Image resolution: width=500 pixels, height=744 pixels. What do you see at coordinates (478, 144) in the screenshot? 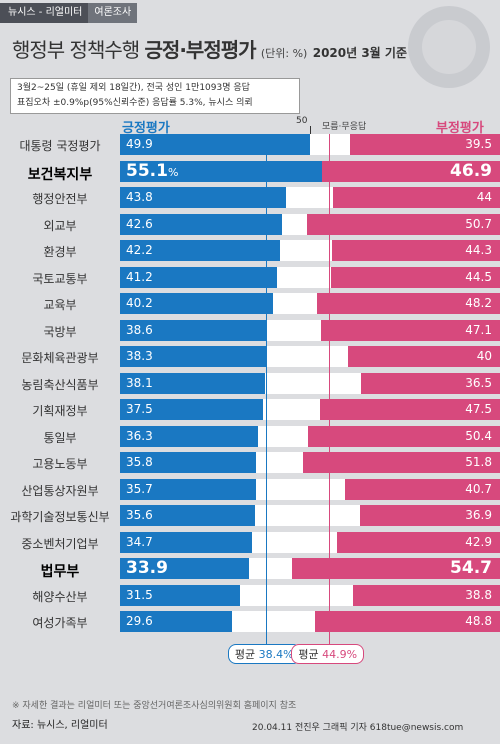
I see `negative-value-label: 39.5` at bounding box center [478, 144].